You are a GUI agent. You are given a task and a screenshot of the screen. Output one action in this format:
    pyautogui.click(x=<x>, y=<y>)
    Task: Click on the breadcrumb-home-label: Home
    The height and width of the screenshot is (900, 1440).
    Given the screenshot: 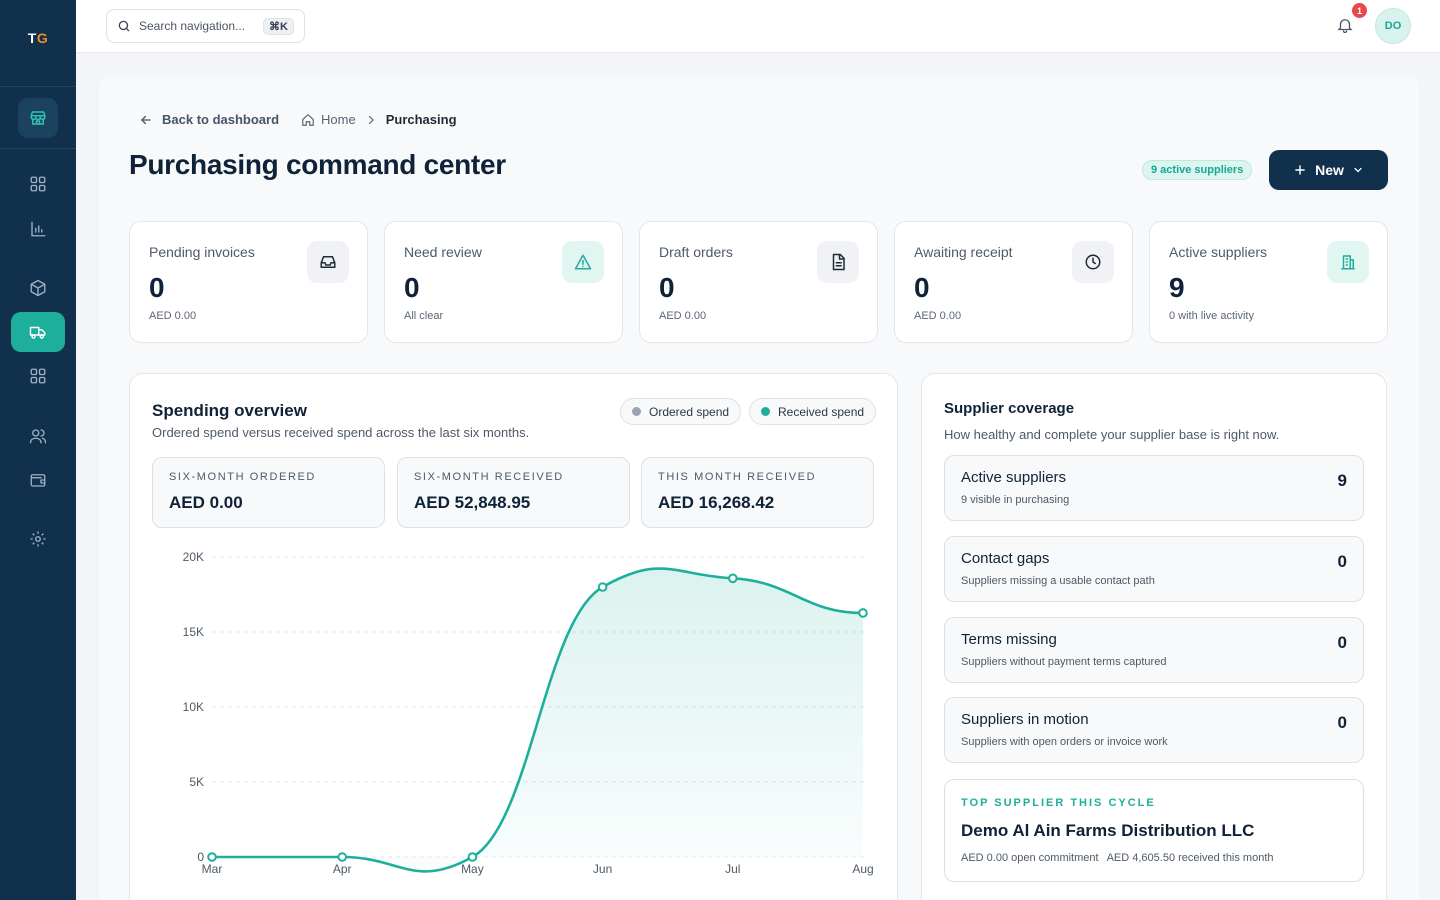 What is the action you would take?
    pyautogui.click(x=338, y=119)
    